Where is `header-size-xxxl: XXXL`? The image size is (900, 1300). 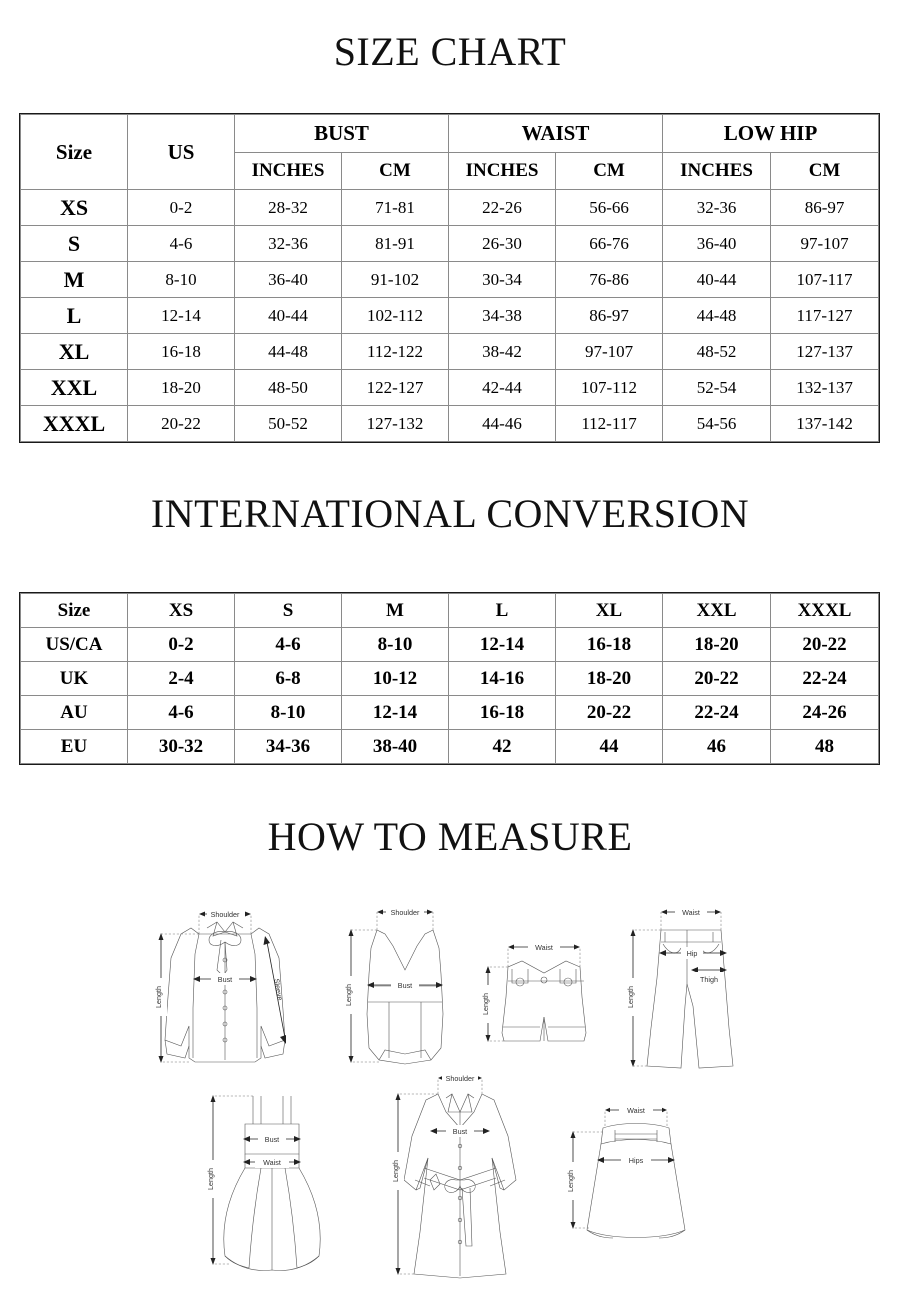 header-size-xxxl: XXXL is located at coordinates (824, 610).